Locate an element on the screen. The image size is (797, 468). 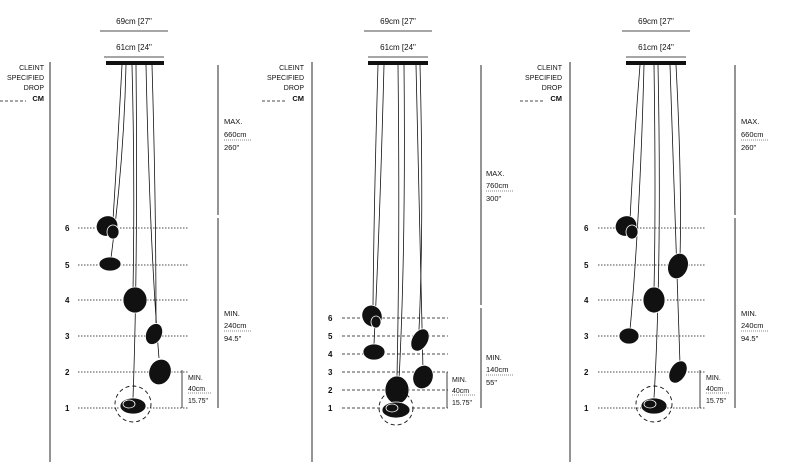
cables is located at coordinates (655, 231).